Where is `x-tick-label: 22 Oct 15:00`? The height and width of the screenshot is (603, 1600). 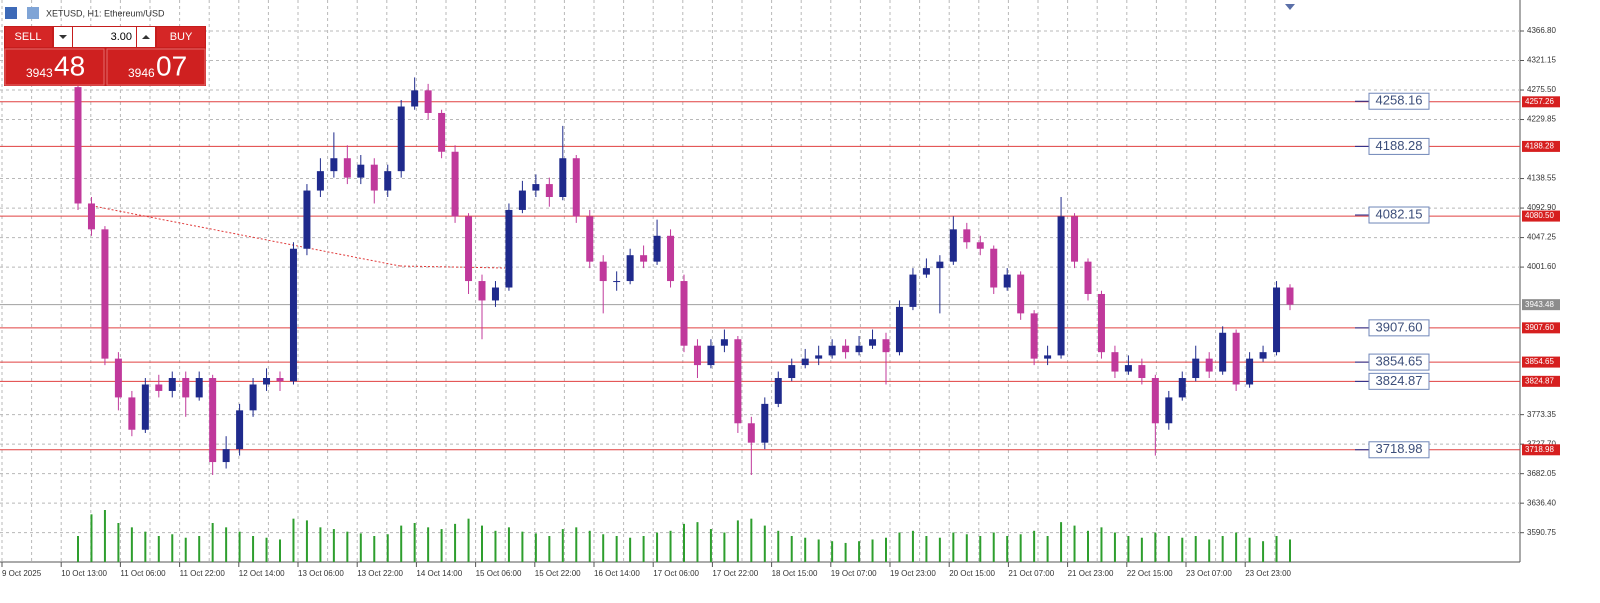 x-tick-label: 22 Oct 15:00 is located at coordinates (1150, 573).